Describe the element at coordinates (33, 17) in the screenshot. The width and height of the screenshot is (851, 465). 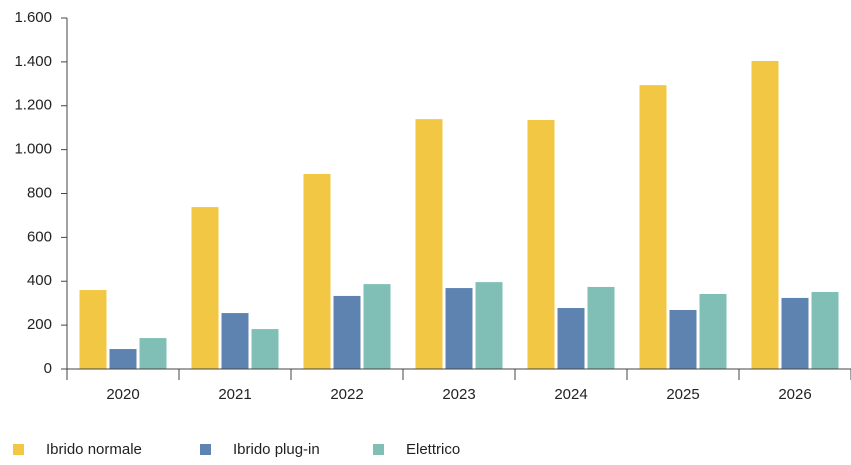
I see `y-tick-label: 1.600` at that location.